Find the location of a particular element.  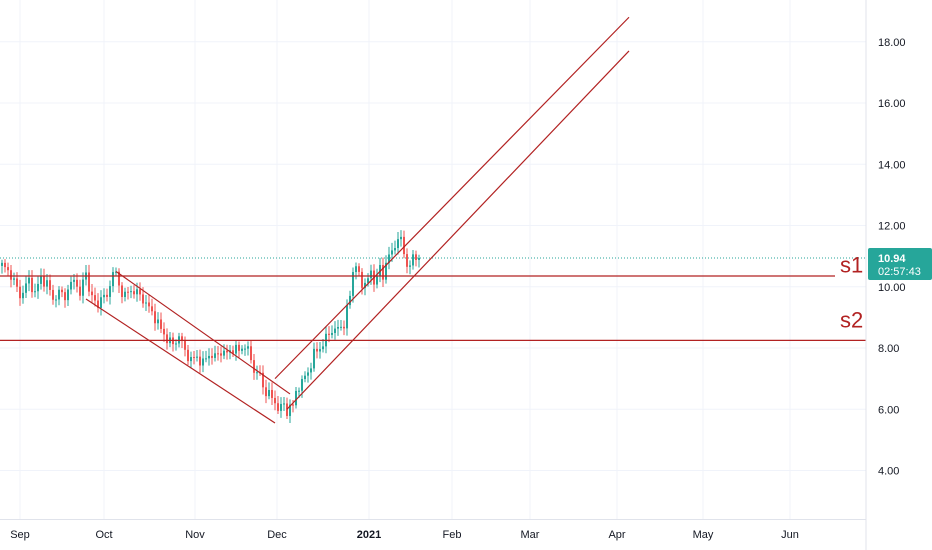

y-tick-label: 6.00 is located at coordinates (888, 410).